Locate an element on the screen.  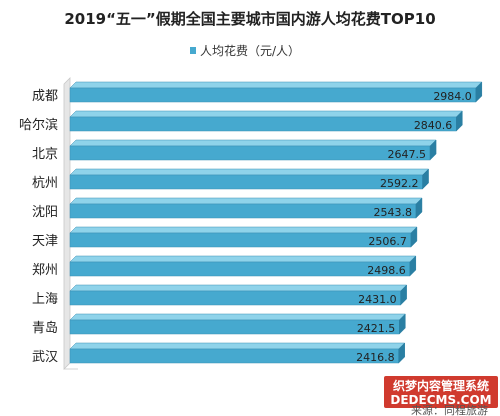
chart-title: 2019“五一”假期全国主要城市国内游人均花费TOP10 is located at coordinates (249, 19).